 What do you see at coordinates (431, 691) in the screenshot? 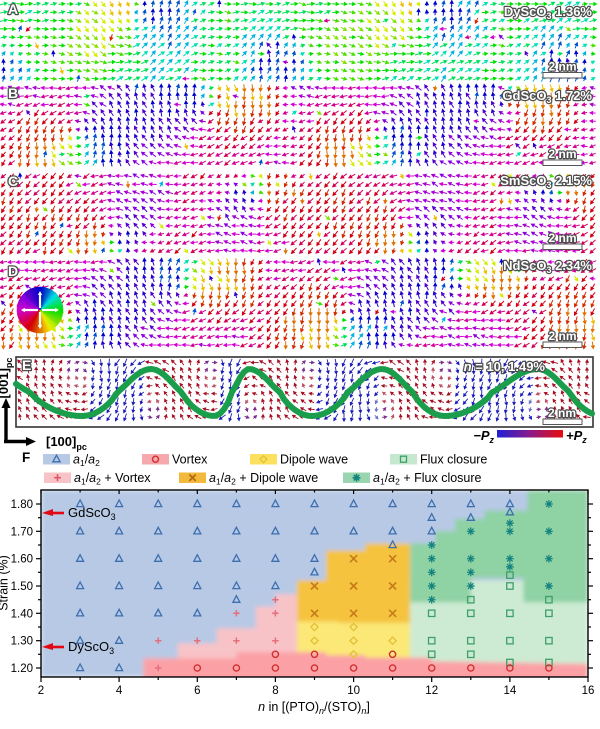
I see `svg-text: 12` at bounding box center [431, 691].